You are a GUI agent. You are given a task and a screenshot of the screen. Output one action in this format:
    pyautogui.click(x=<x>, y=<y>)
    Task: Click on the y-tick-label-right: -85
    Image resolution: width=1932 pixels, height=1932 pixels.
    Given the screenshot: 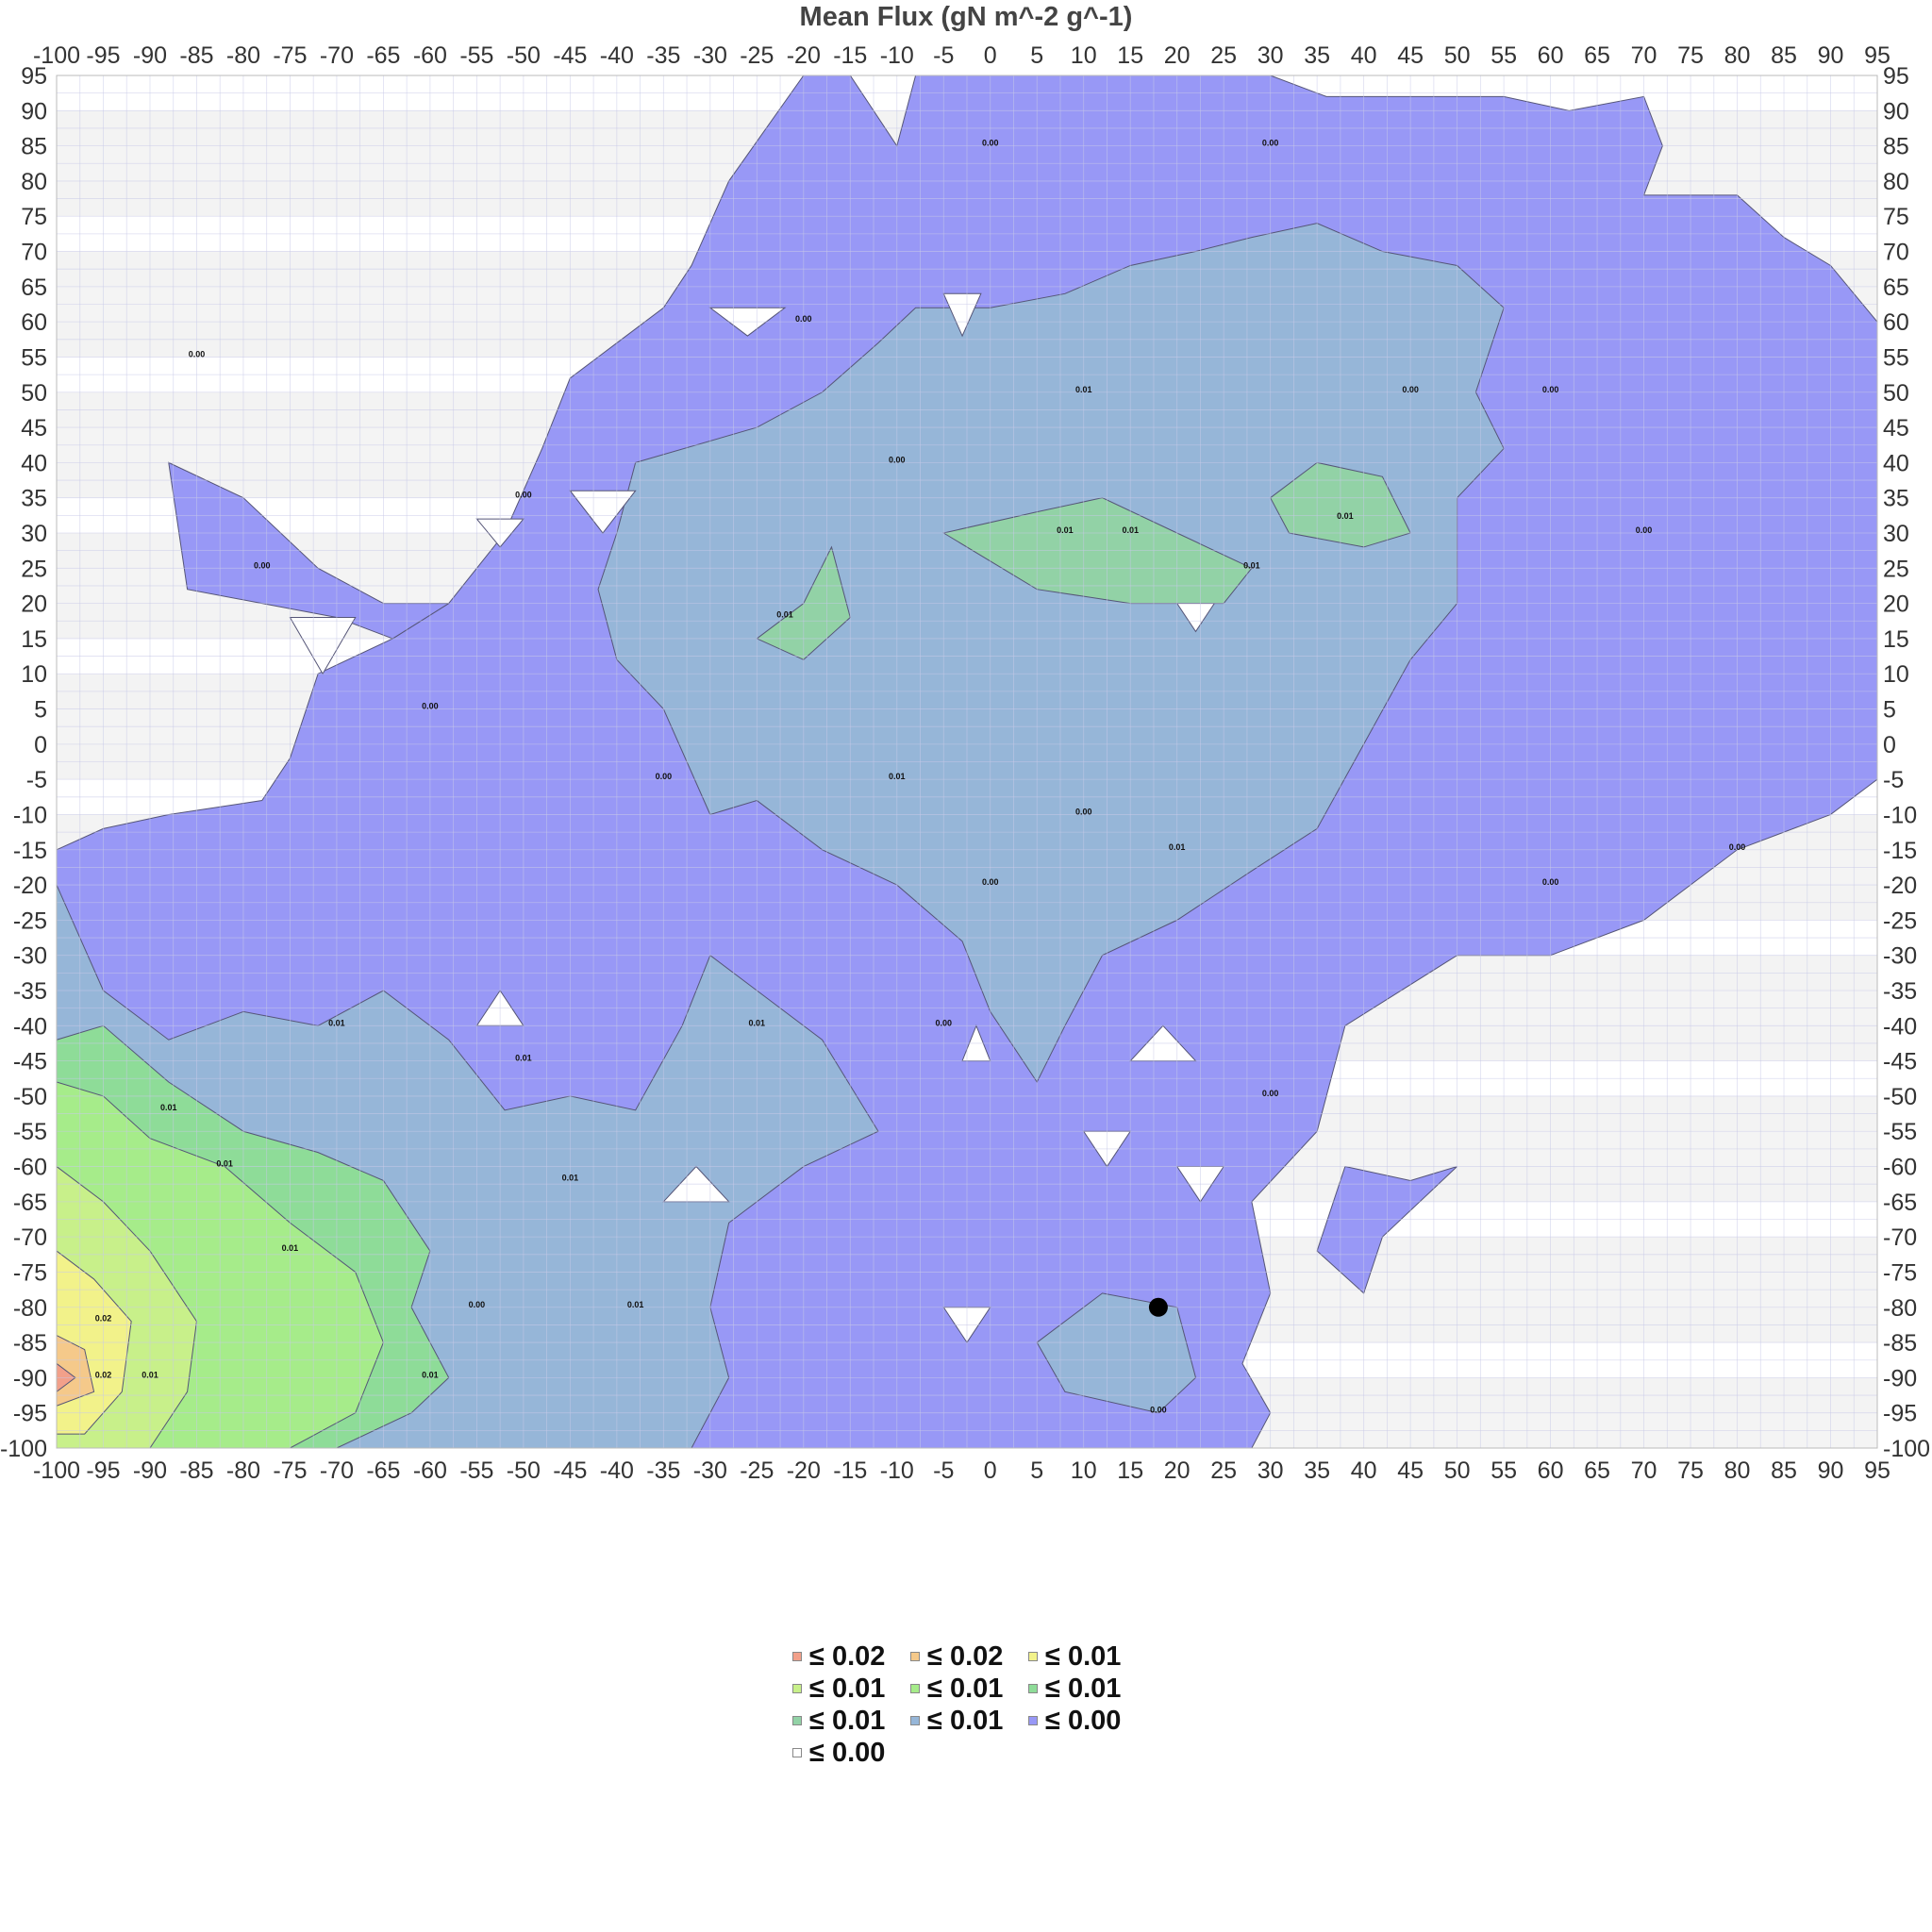 What is the action you would take?
    pyautogui.click(x=1900, y=1343)
    